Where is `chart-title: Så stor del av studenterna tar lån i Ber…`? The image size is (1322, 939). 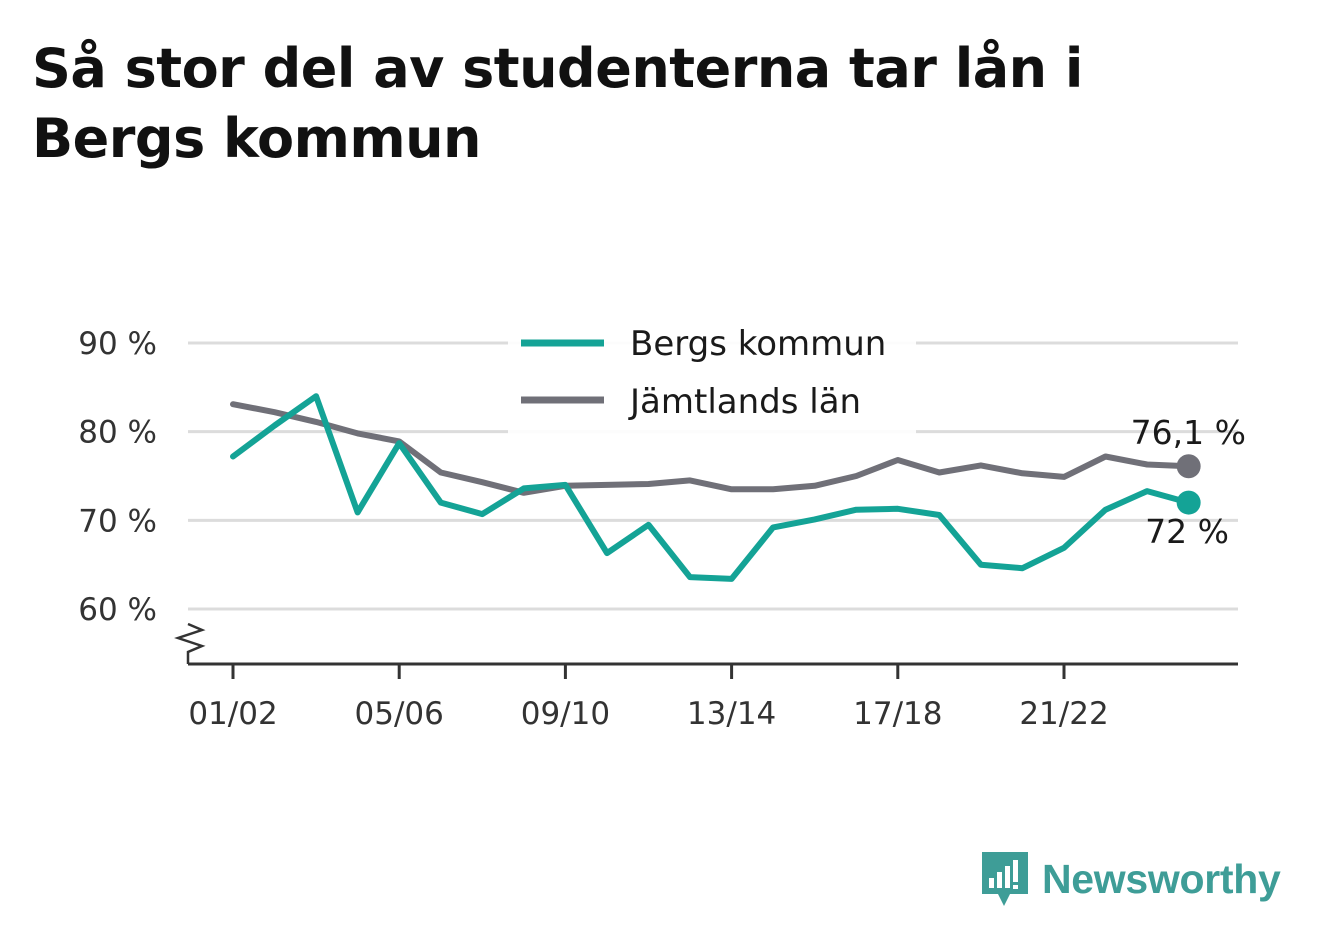 chart-title: Så stor del av studenterna tar lån i Ber… is located at coordinates (557, 103).